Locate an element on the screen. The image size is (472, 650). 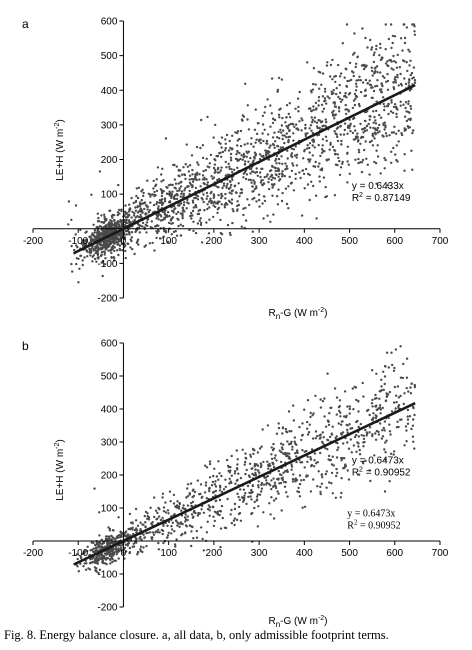
y-tick-label: 600 is located at coordinates (109, 22).